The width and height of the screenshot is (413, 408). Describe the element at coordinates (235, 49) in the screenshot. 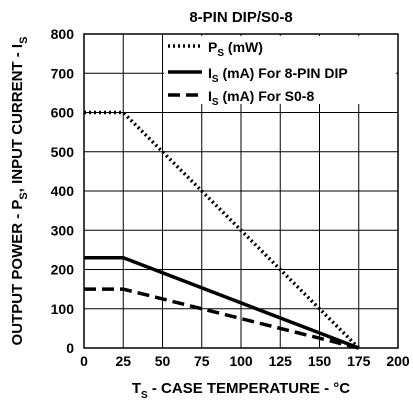

I see `legend-label-ps: PS (mW)` at that location.